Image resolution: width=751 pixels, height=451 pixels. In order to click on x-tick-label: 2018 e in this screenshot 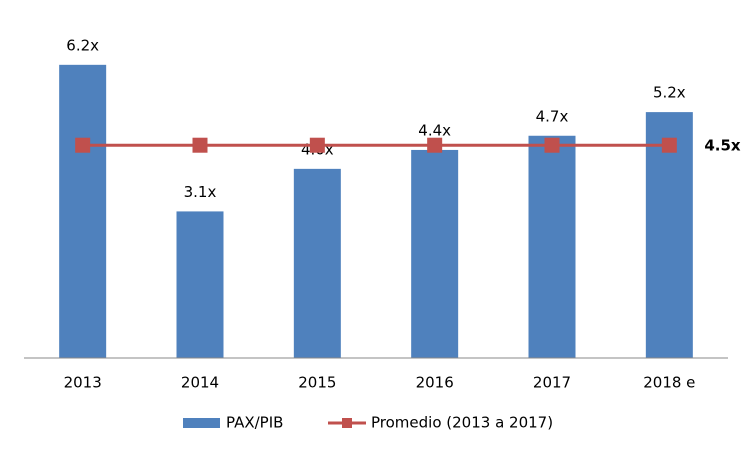, I will do `click(669, 383)`.